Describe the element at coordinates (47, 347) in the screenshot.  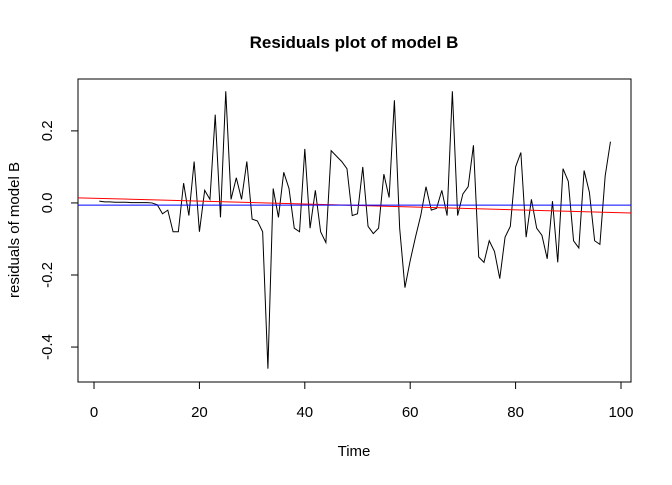
I see `y-tick-label: -0.4` at that location.